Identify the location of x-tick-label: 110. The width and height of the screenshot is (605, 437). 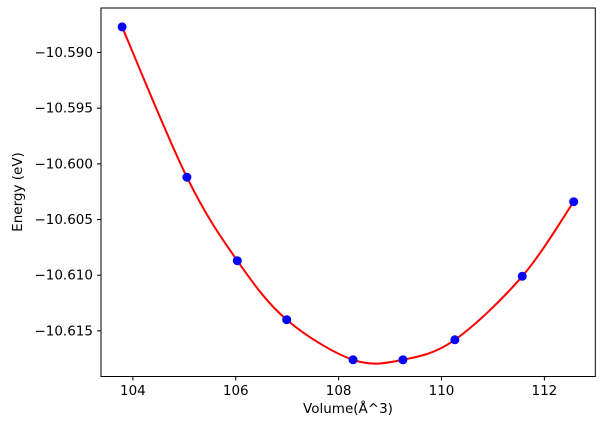
(442, 391).